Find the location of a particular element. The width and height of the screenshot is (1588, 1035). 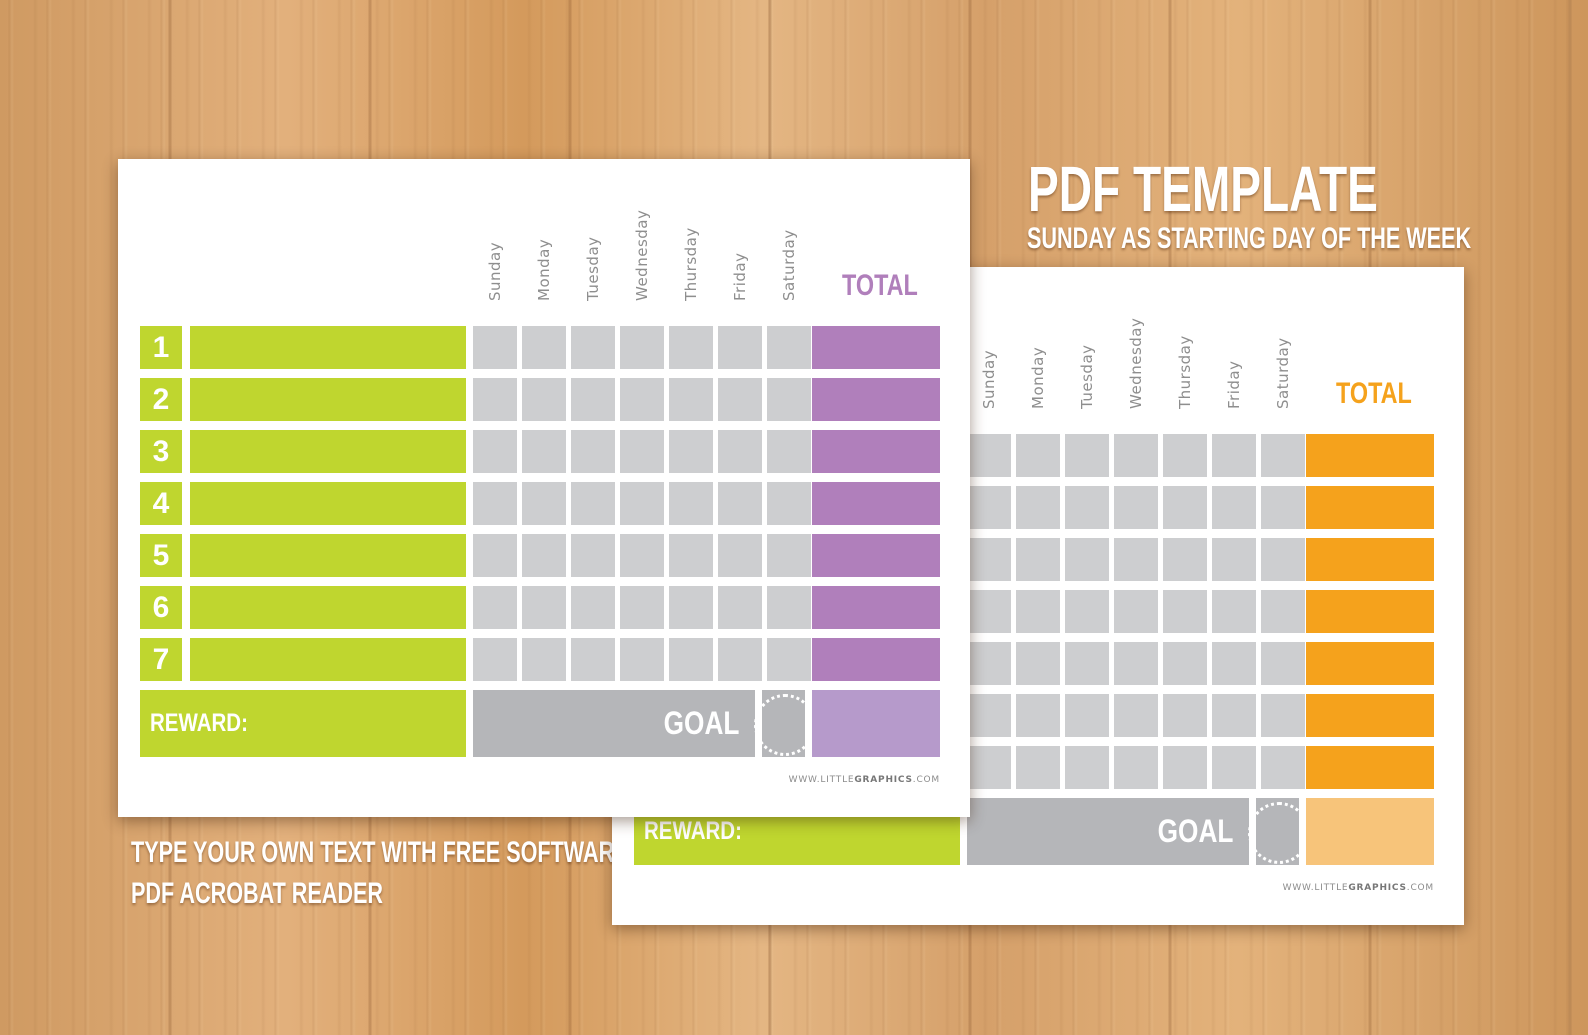

day-cell-r3-saturday is located at coordinates (1283, 559).